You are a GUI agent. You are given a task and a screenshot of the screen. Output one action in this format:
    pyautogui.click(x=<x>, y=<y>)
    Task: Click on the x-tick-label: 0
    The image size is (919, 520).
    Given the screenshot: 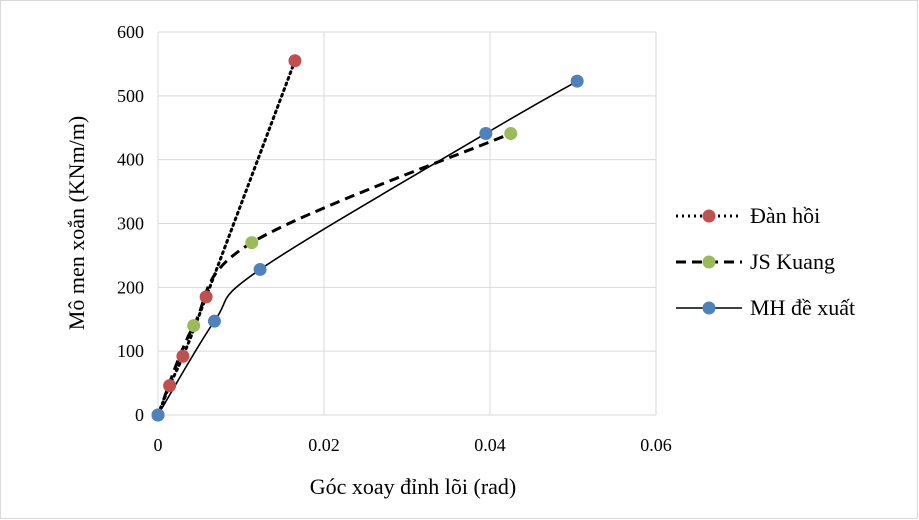 What is the action you would take?
    pyautogui.click(x=158, y=445)
    